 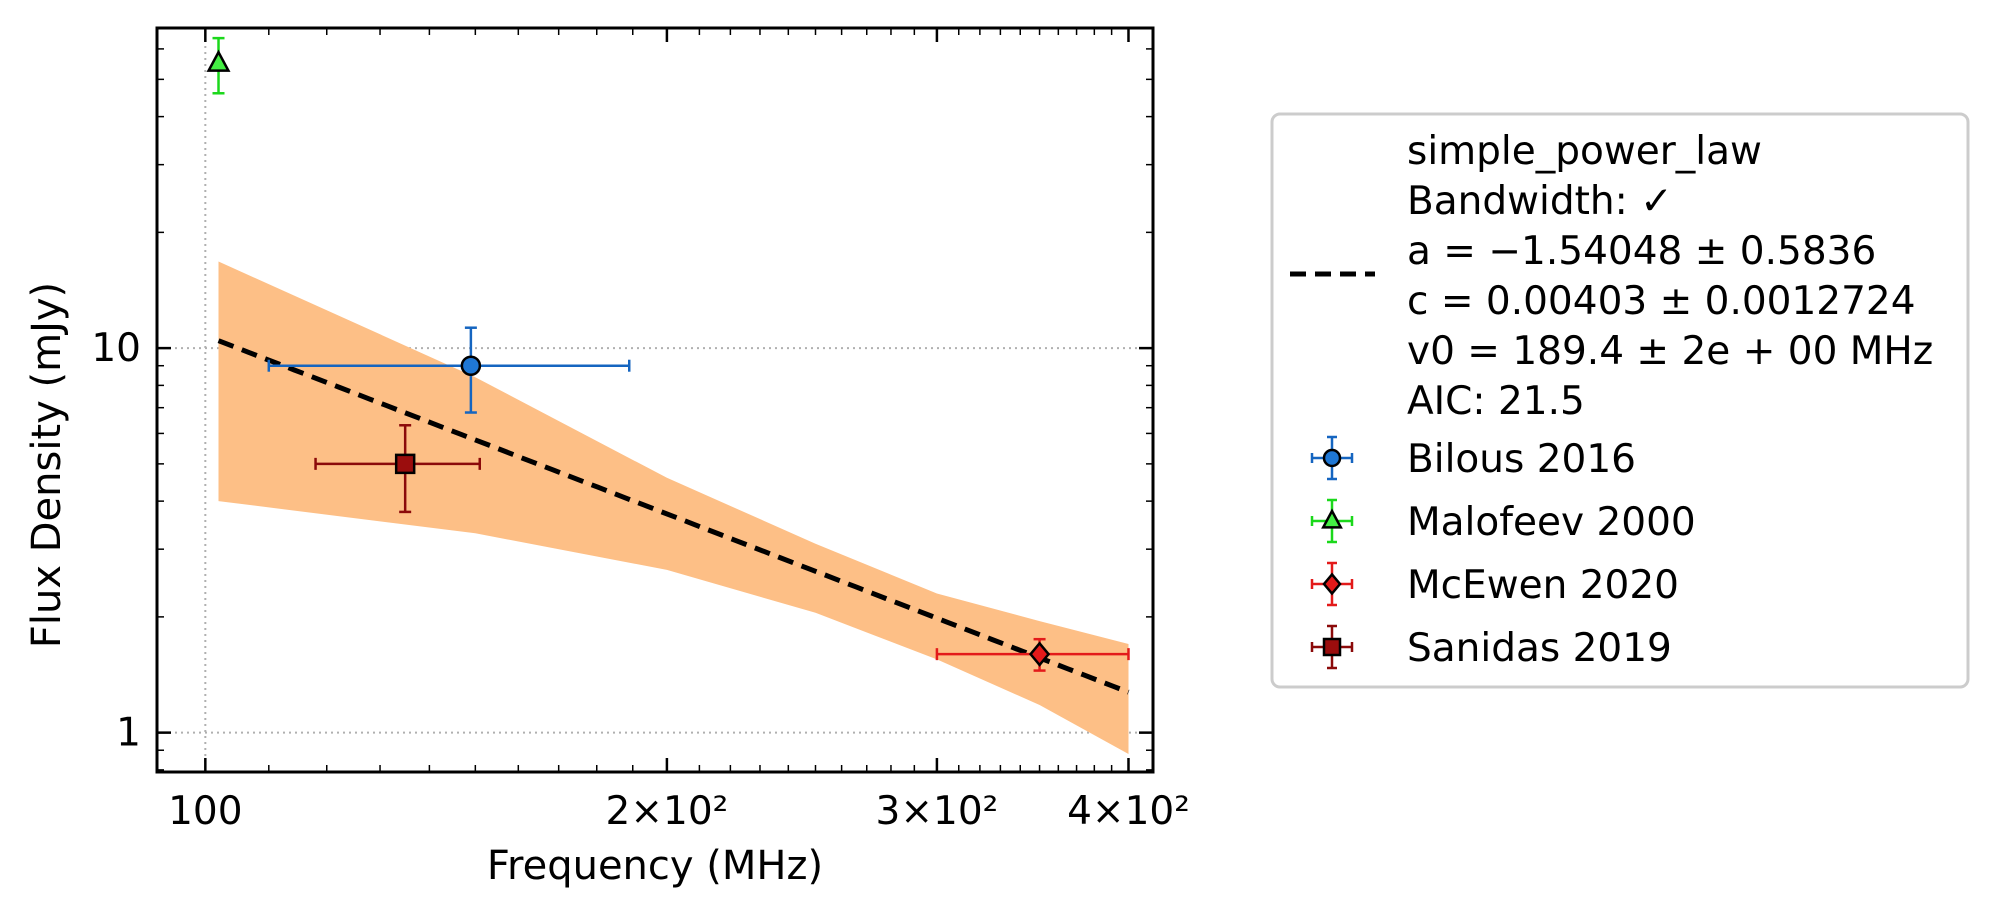 I want to click on legend-fit-text: Bandwidth: ✓, so click(x=1540, y=201).